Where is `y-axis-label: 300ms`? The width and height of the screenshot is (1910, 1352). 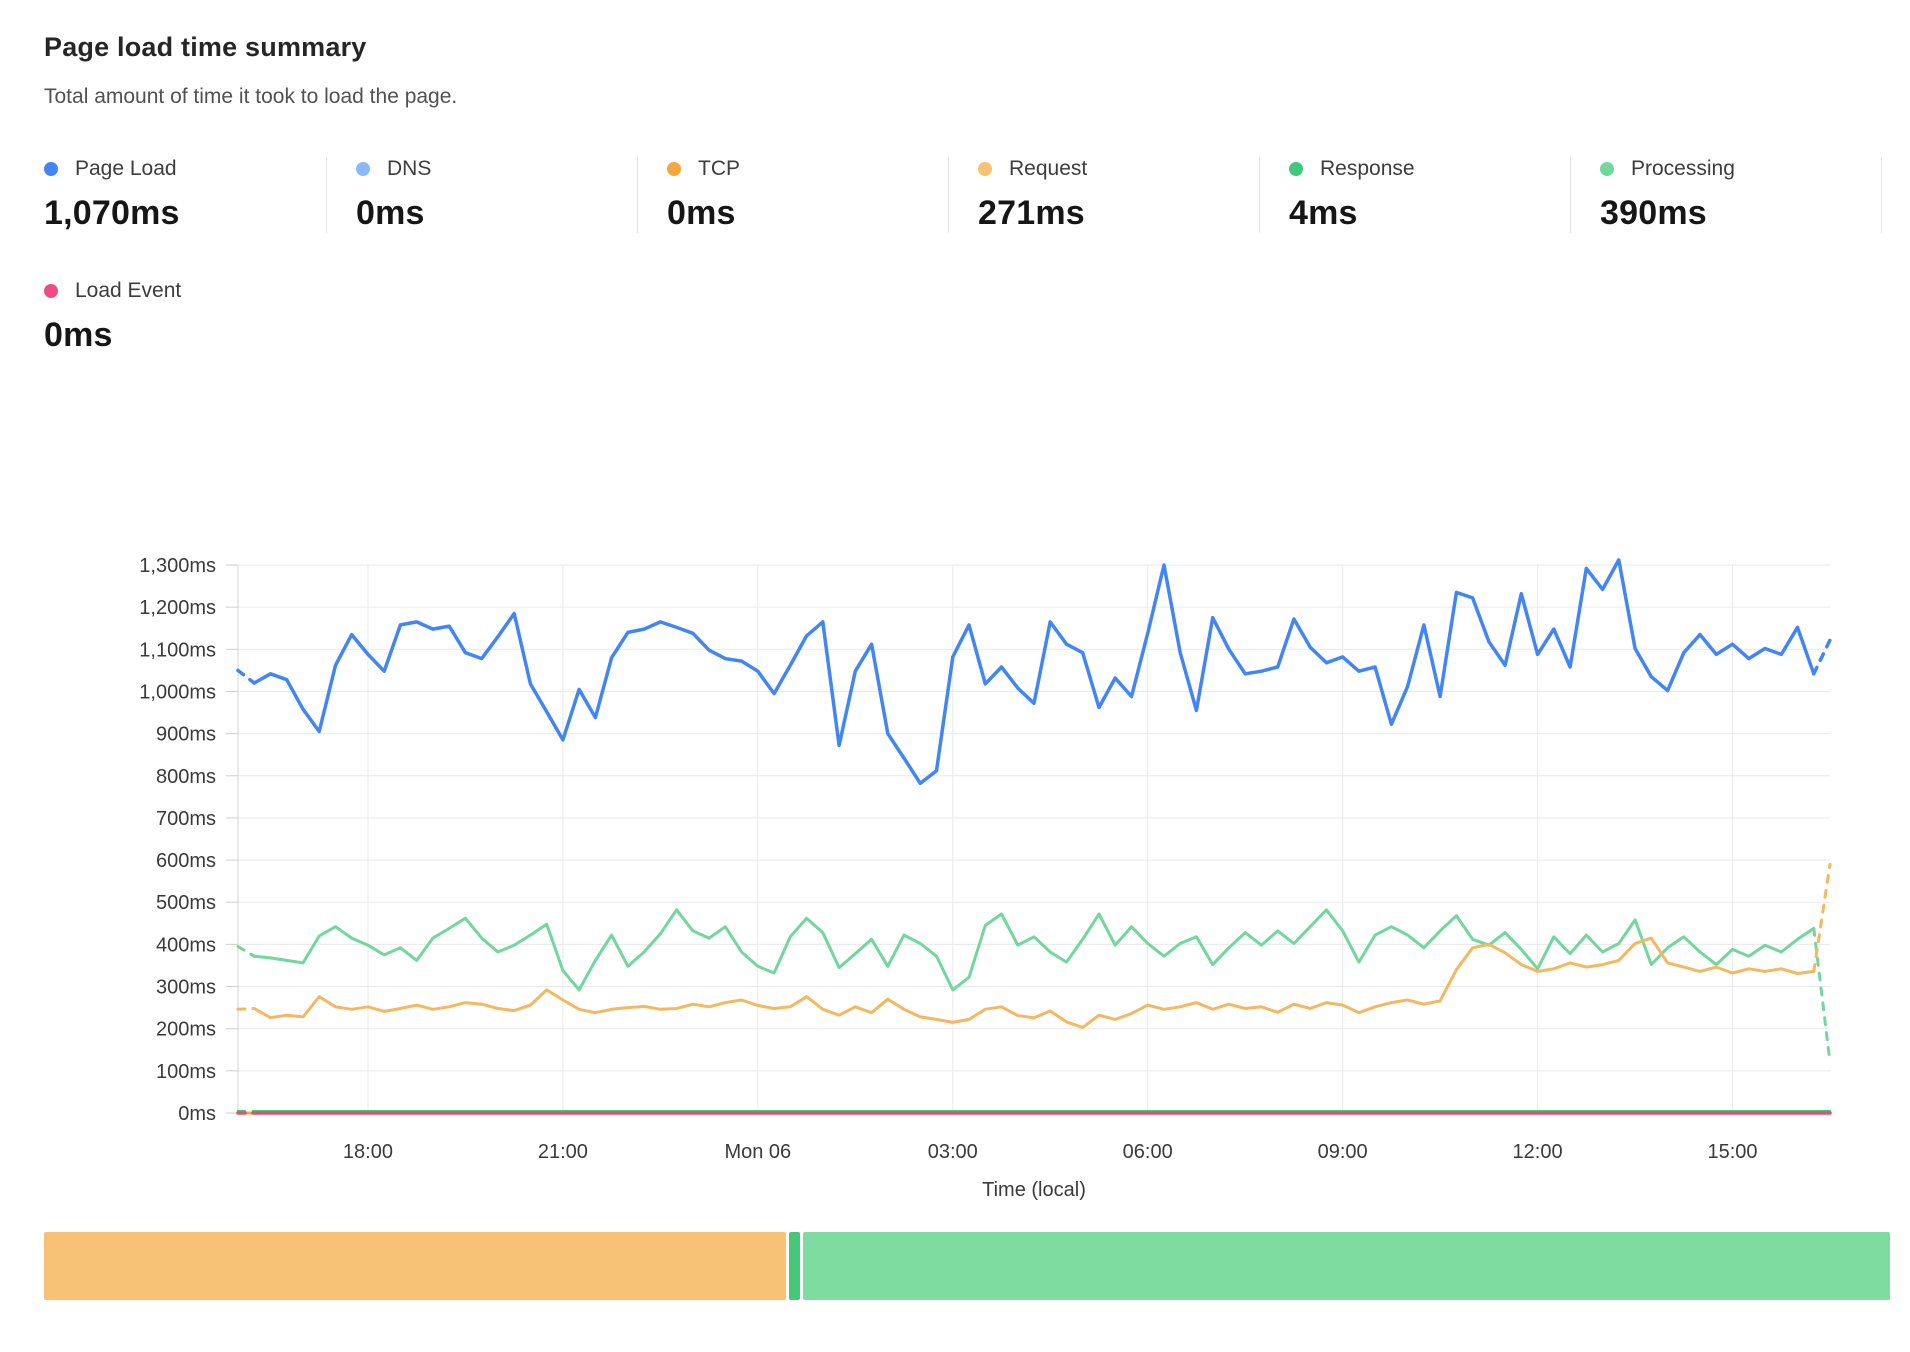 y-axis-label: 300ms is located at coordinates (186, 988).